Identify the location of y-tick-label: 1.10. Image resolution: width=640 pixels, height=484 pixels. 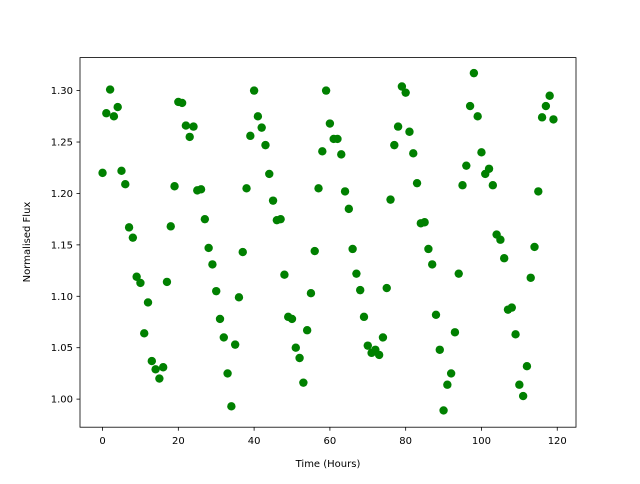
(62, 297).